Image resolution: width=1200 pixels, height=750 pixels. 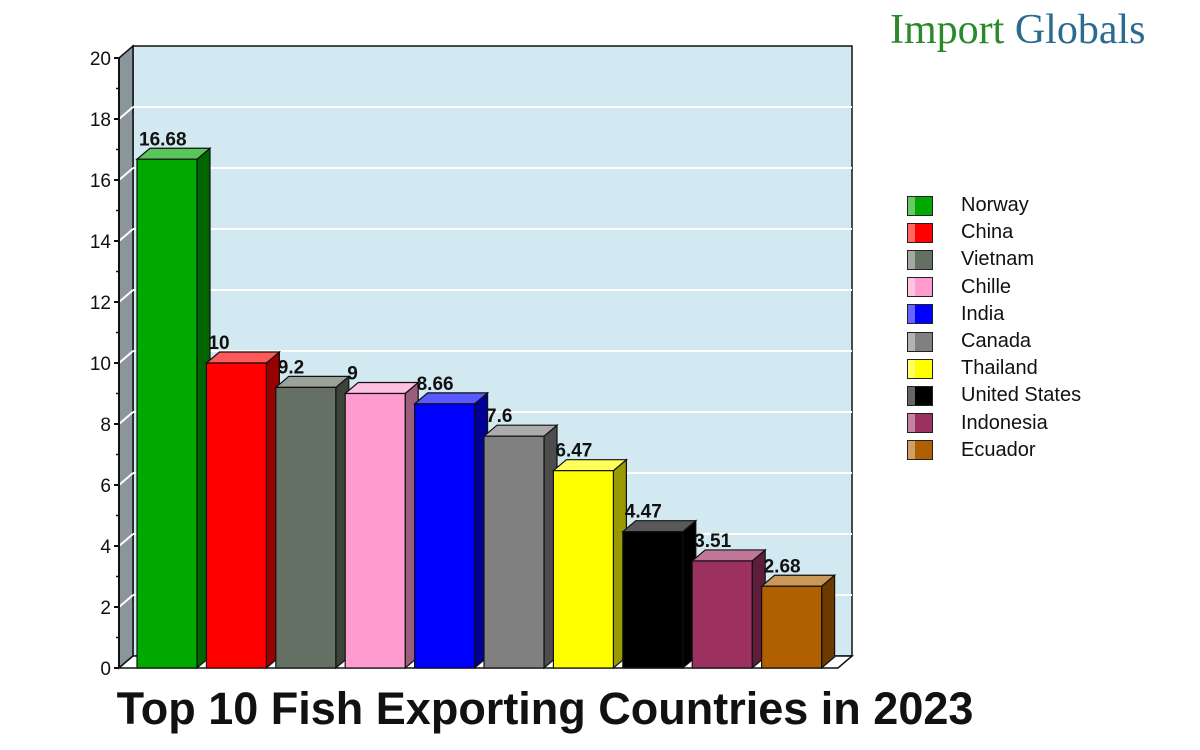 I want to click on legend-label: Thailand, so click(x=999, y=368).